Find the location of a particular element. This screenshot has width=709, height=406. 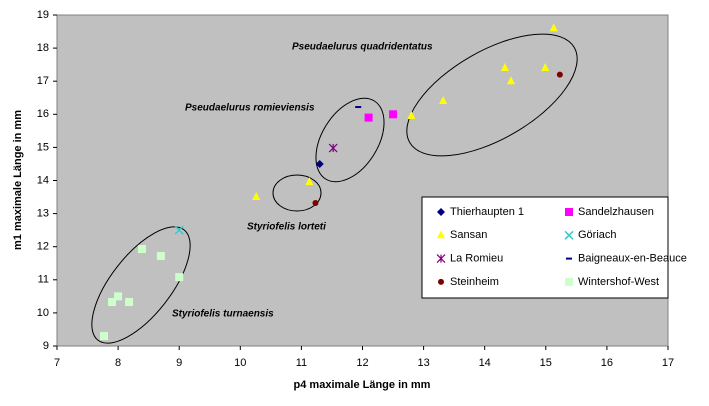

legend-label: Sandelzhausen is located at coordinates (616, 212).